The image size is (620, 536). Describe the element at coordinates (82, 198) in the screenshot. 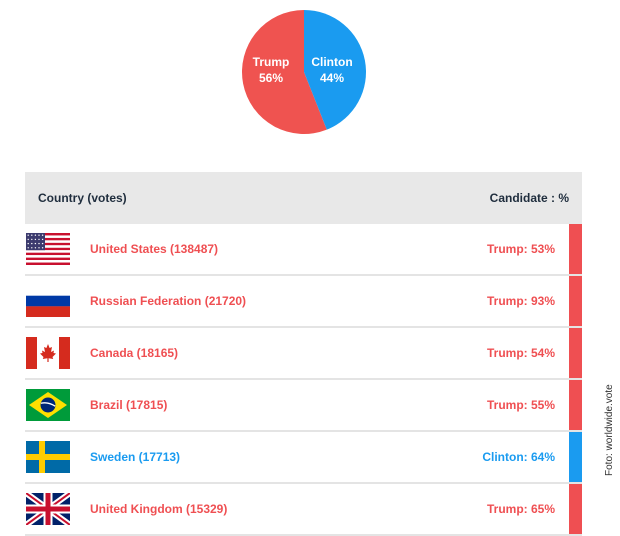

I see `country-column-header: Country (votes)` at that location.